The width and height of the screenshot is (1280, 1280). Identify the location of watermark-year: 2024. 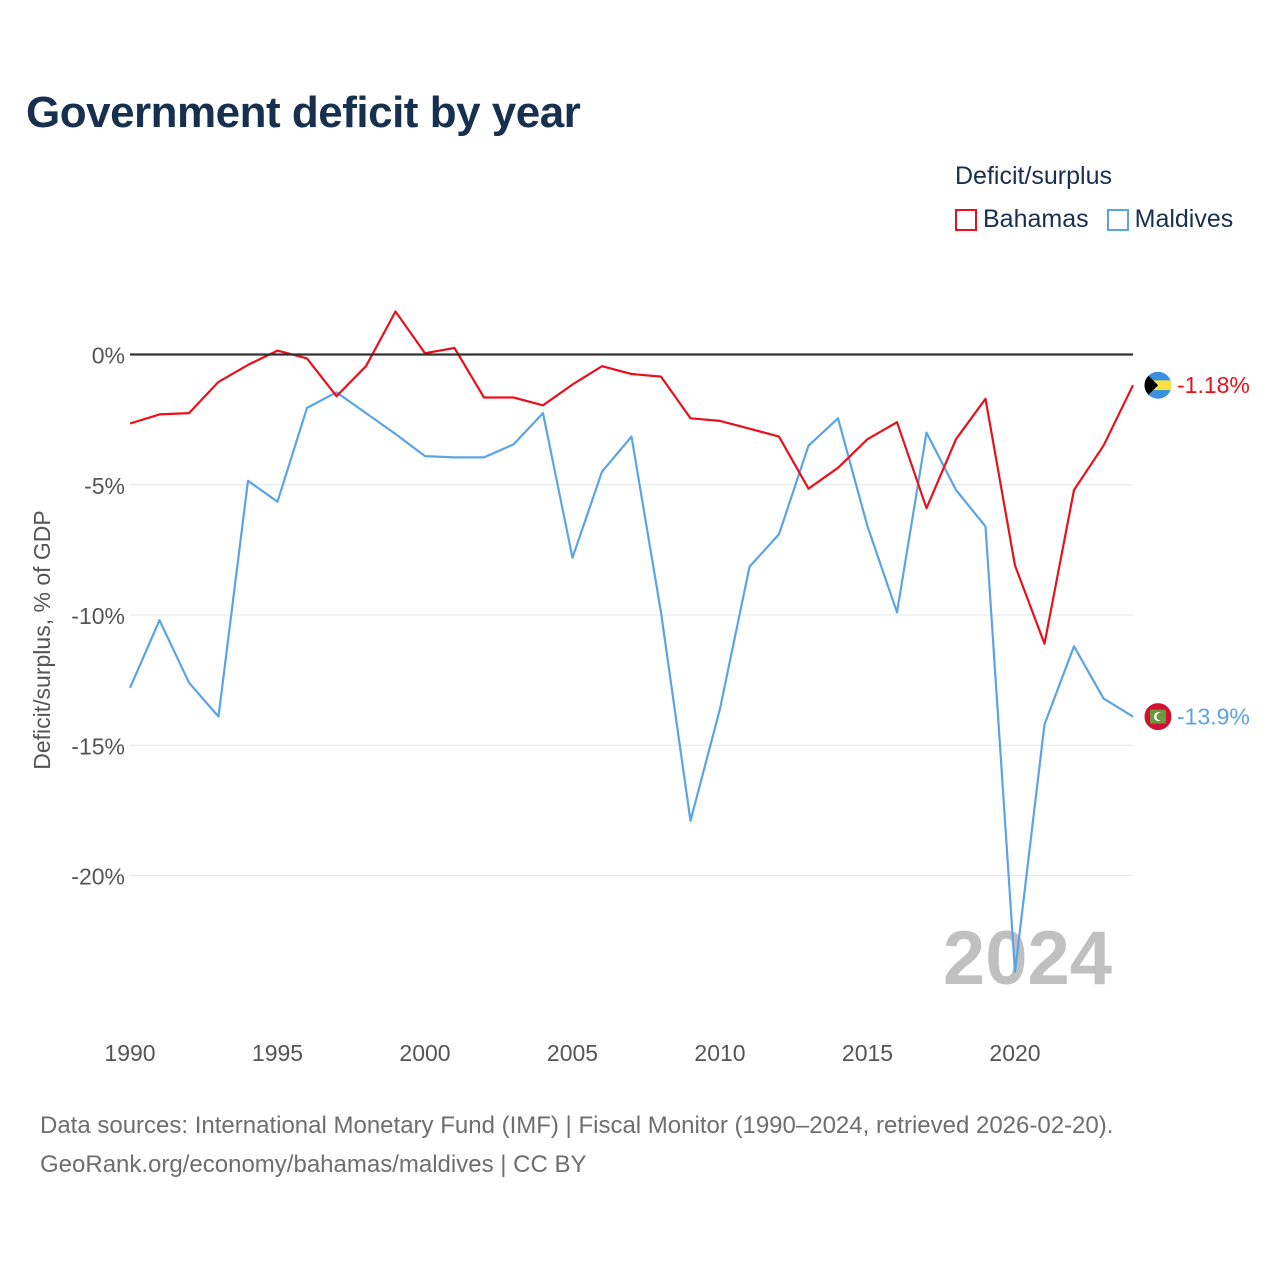
(1027, 958).